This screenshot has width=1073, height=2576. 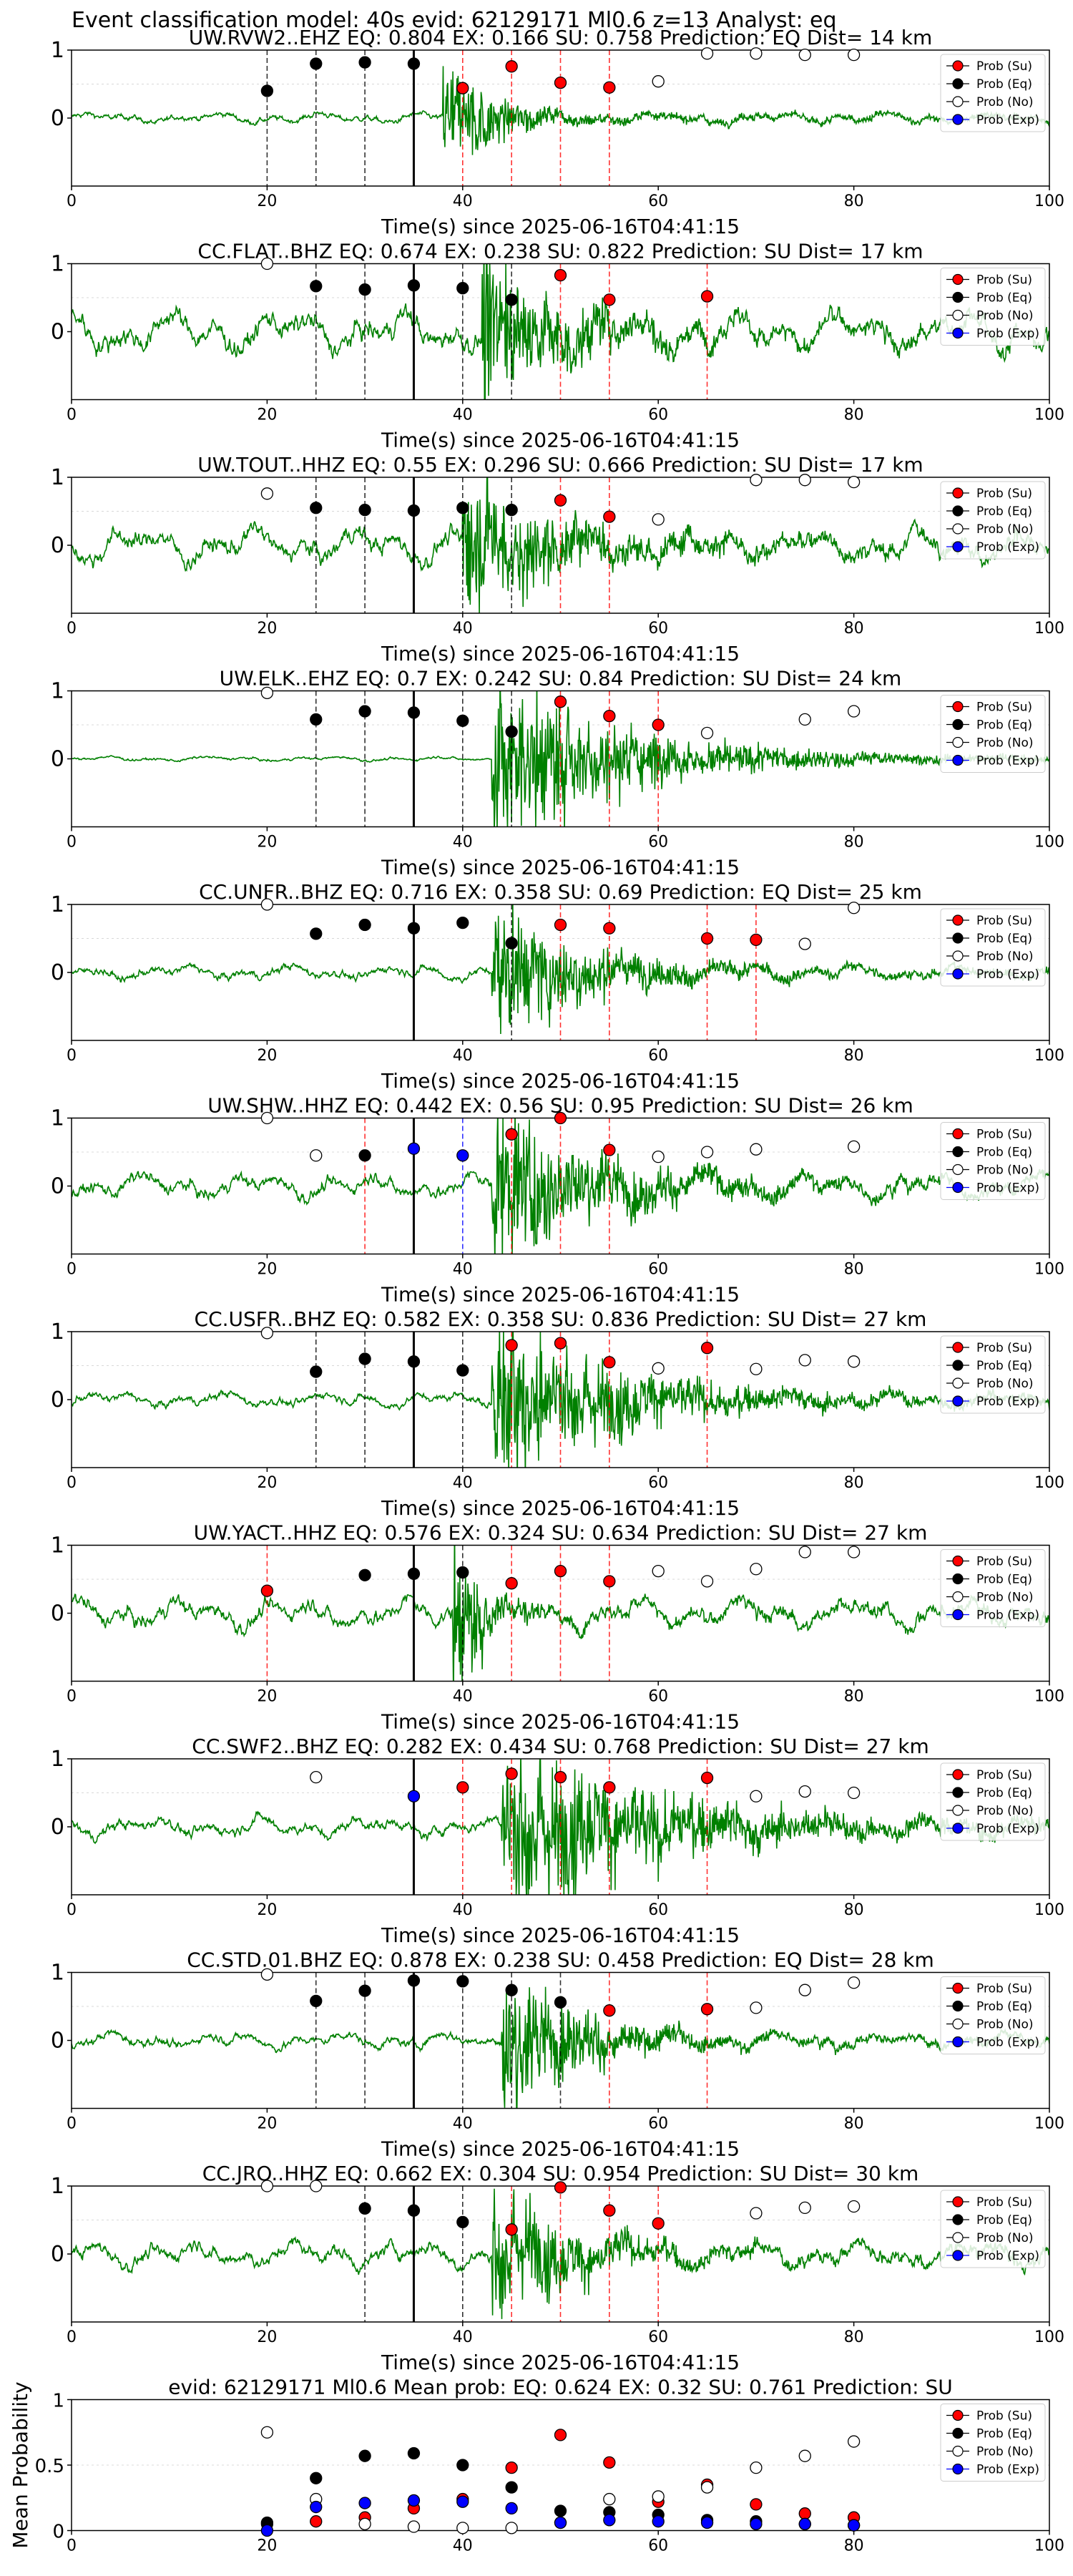 What do you see at coordinates (57, 1186) in the screenshot?
I see `y-tick-label: 0` at bounding box center [57, 1186].